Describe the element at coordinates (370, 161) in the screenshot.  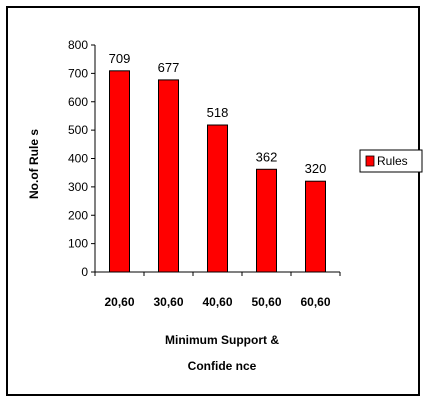
I see `legend-swatch-rules` at that location.